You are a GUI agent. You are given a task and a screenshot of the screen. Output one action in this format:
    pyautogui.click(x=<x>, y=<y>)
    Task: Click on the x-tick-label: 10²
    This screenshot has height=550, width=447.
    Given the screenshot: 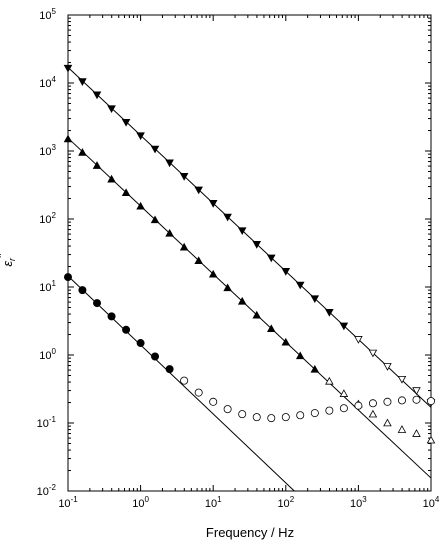 What is the action you would take?
    pyautogui.click(x=285, y=502)
    